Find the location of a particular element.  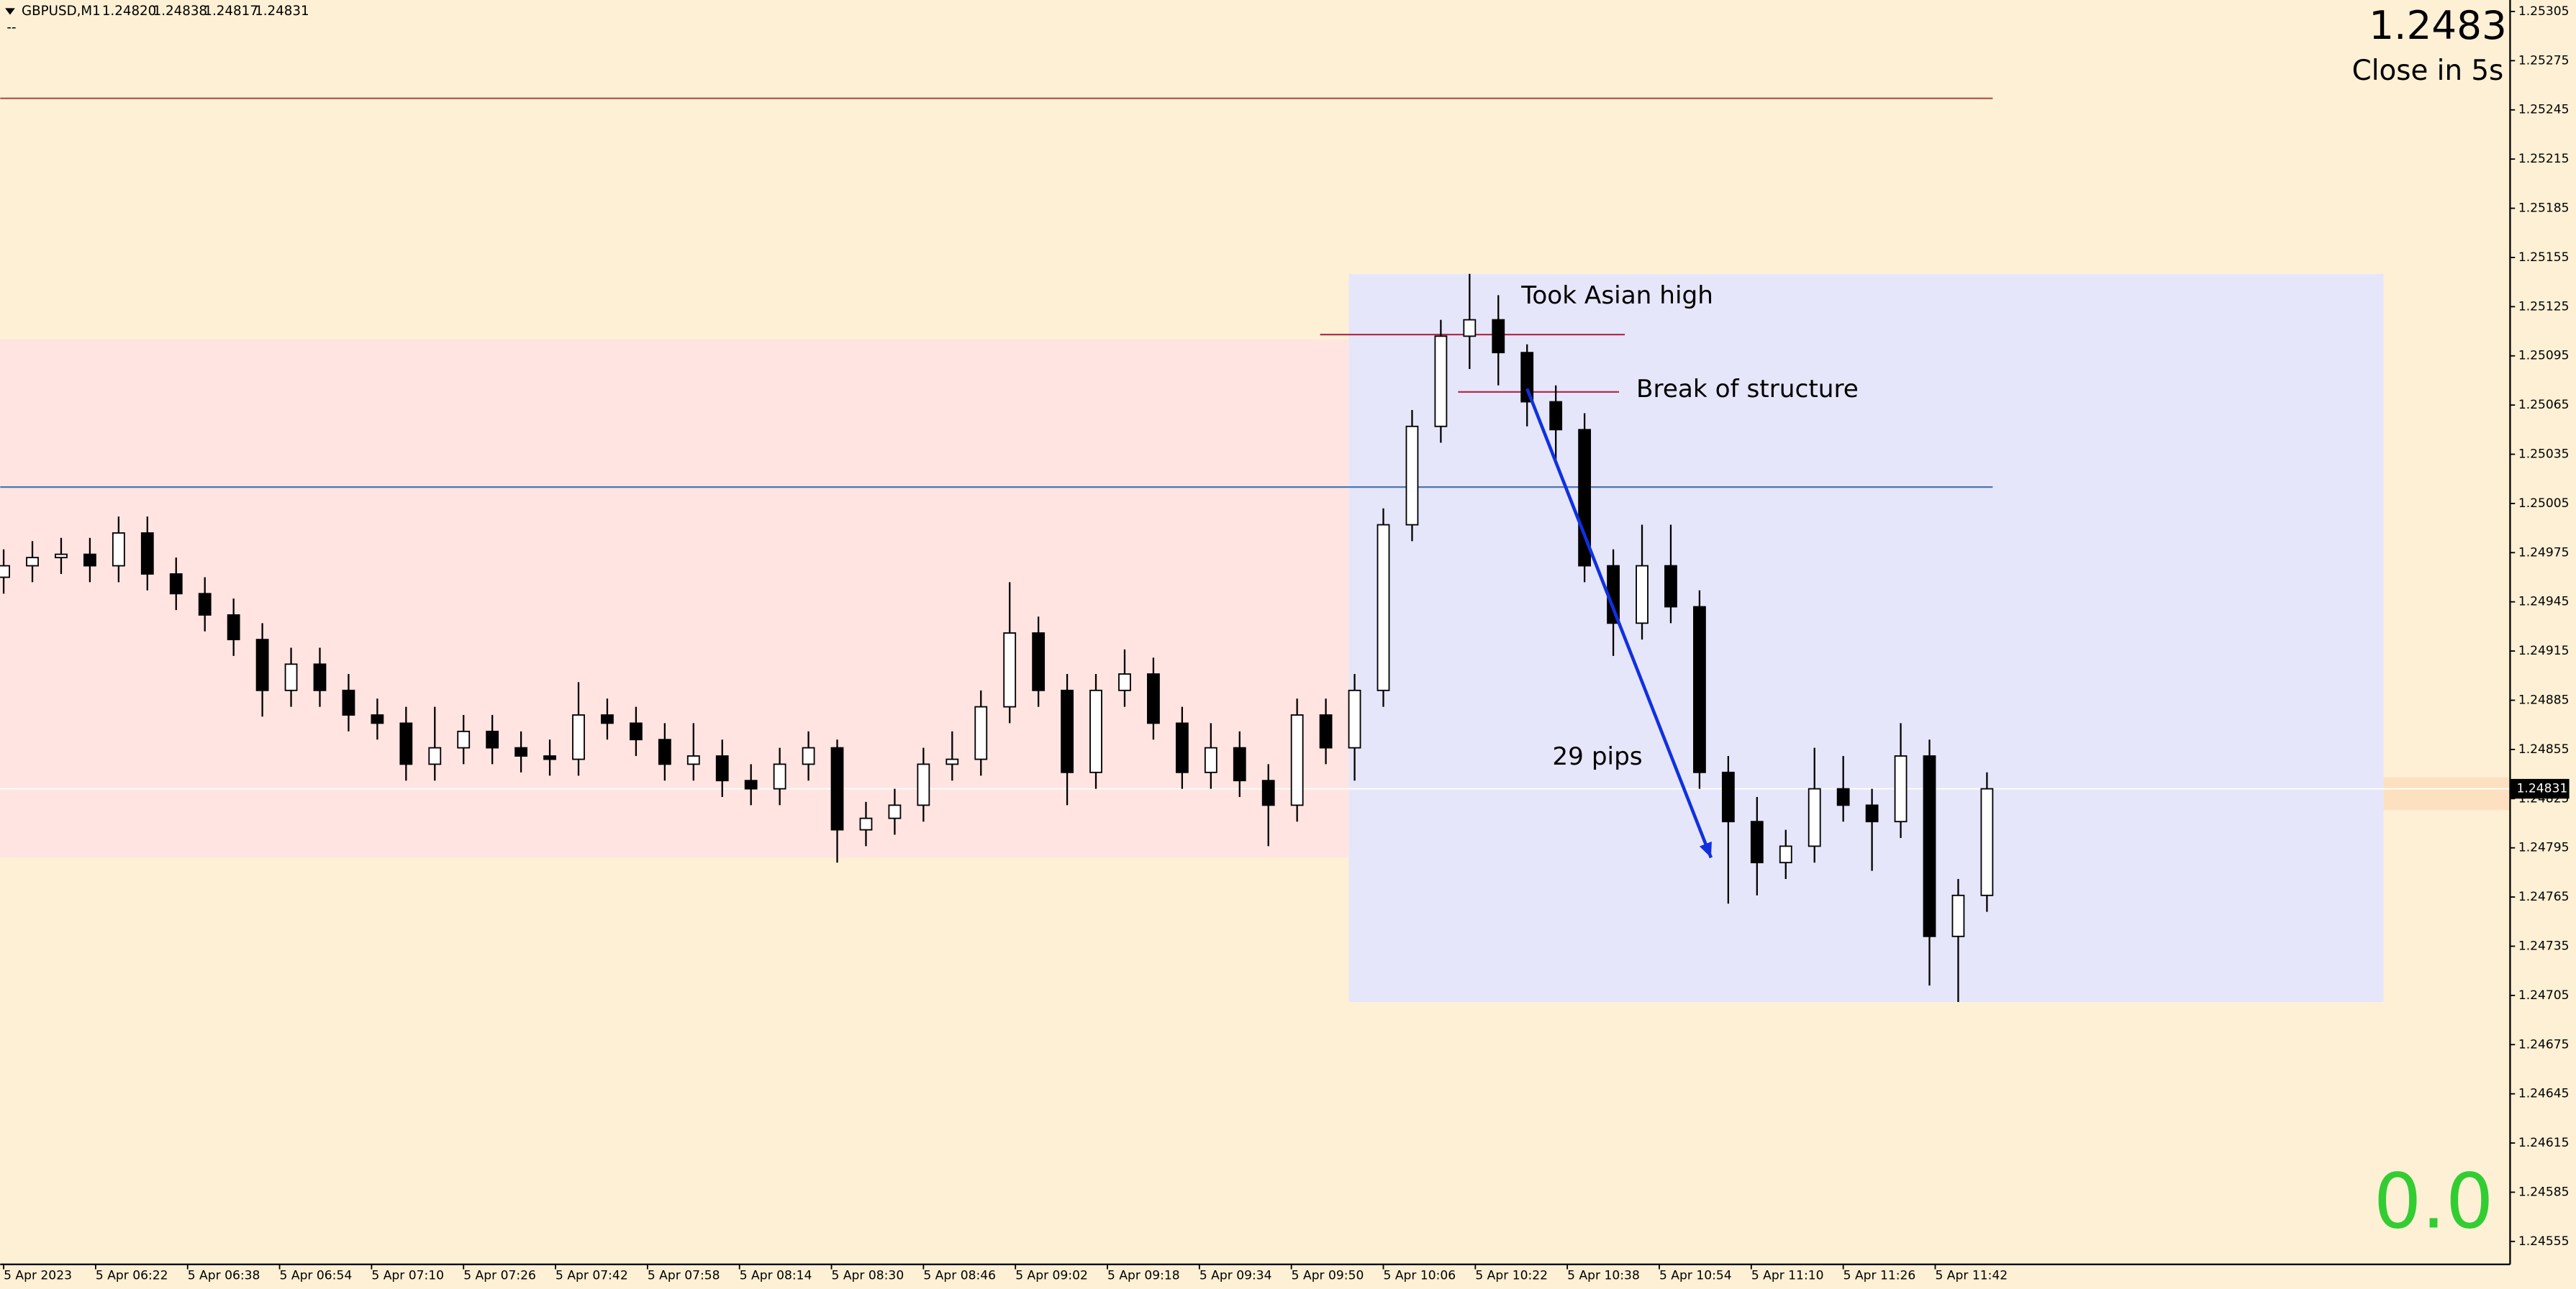

arrow-head is located at coordinates (1706, 849).